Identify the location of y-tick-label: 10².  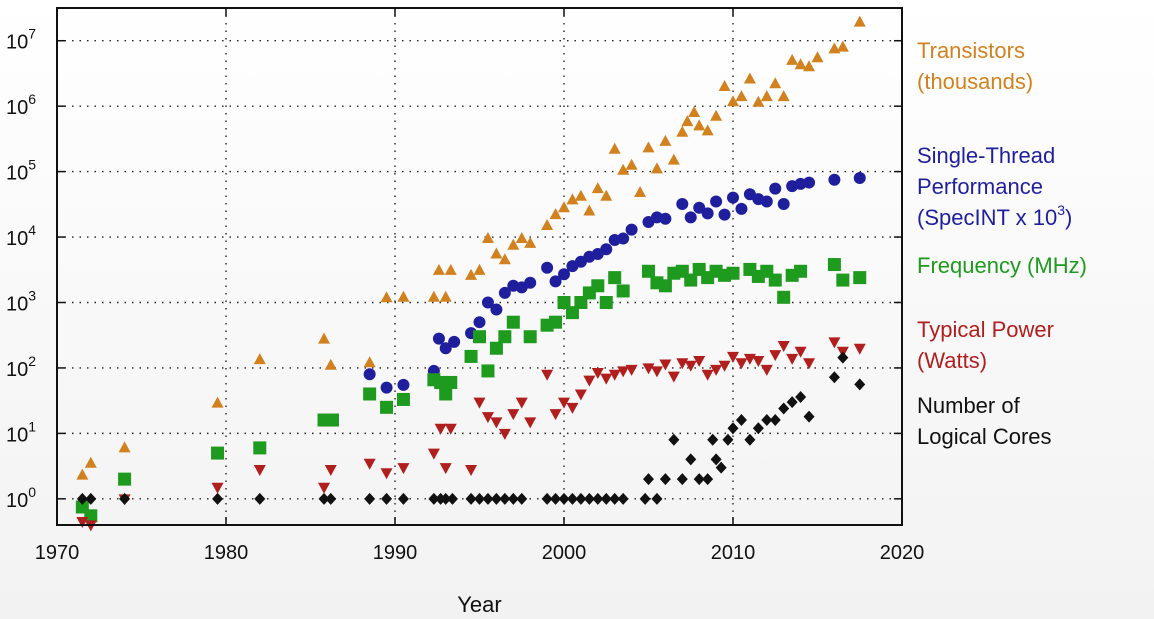
(21, 367).